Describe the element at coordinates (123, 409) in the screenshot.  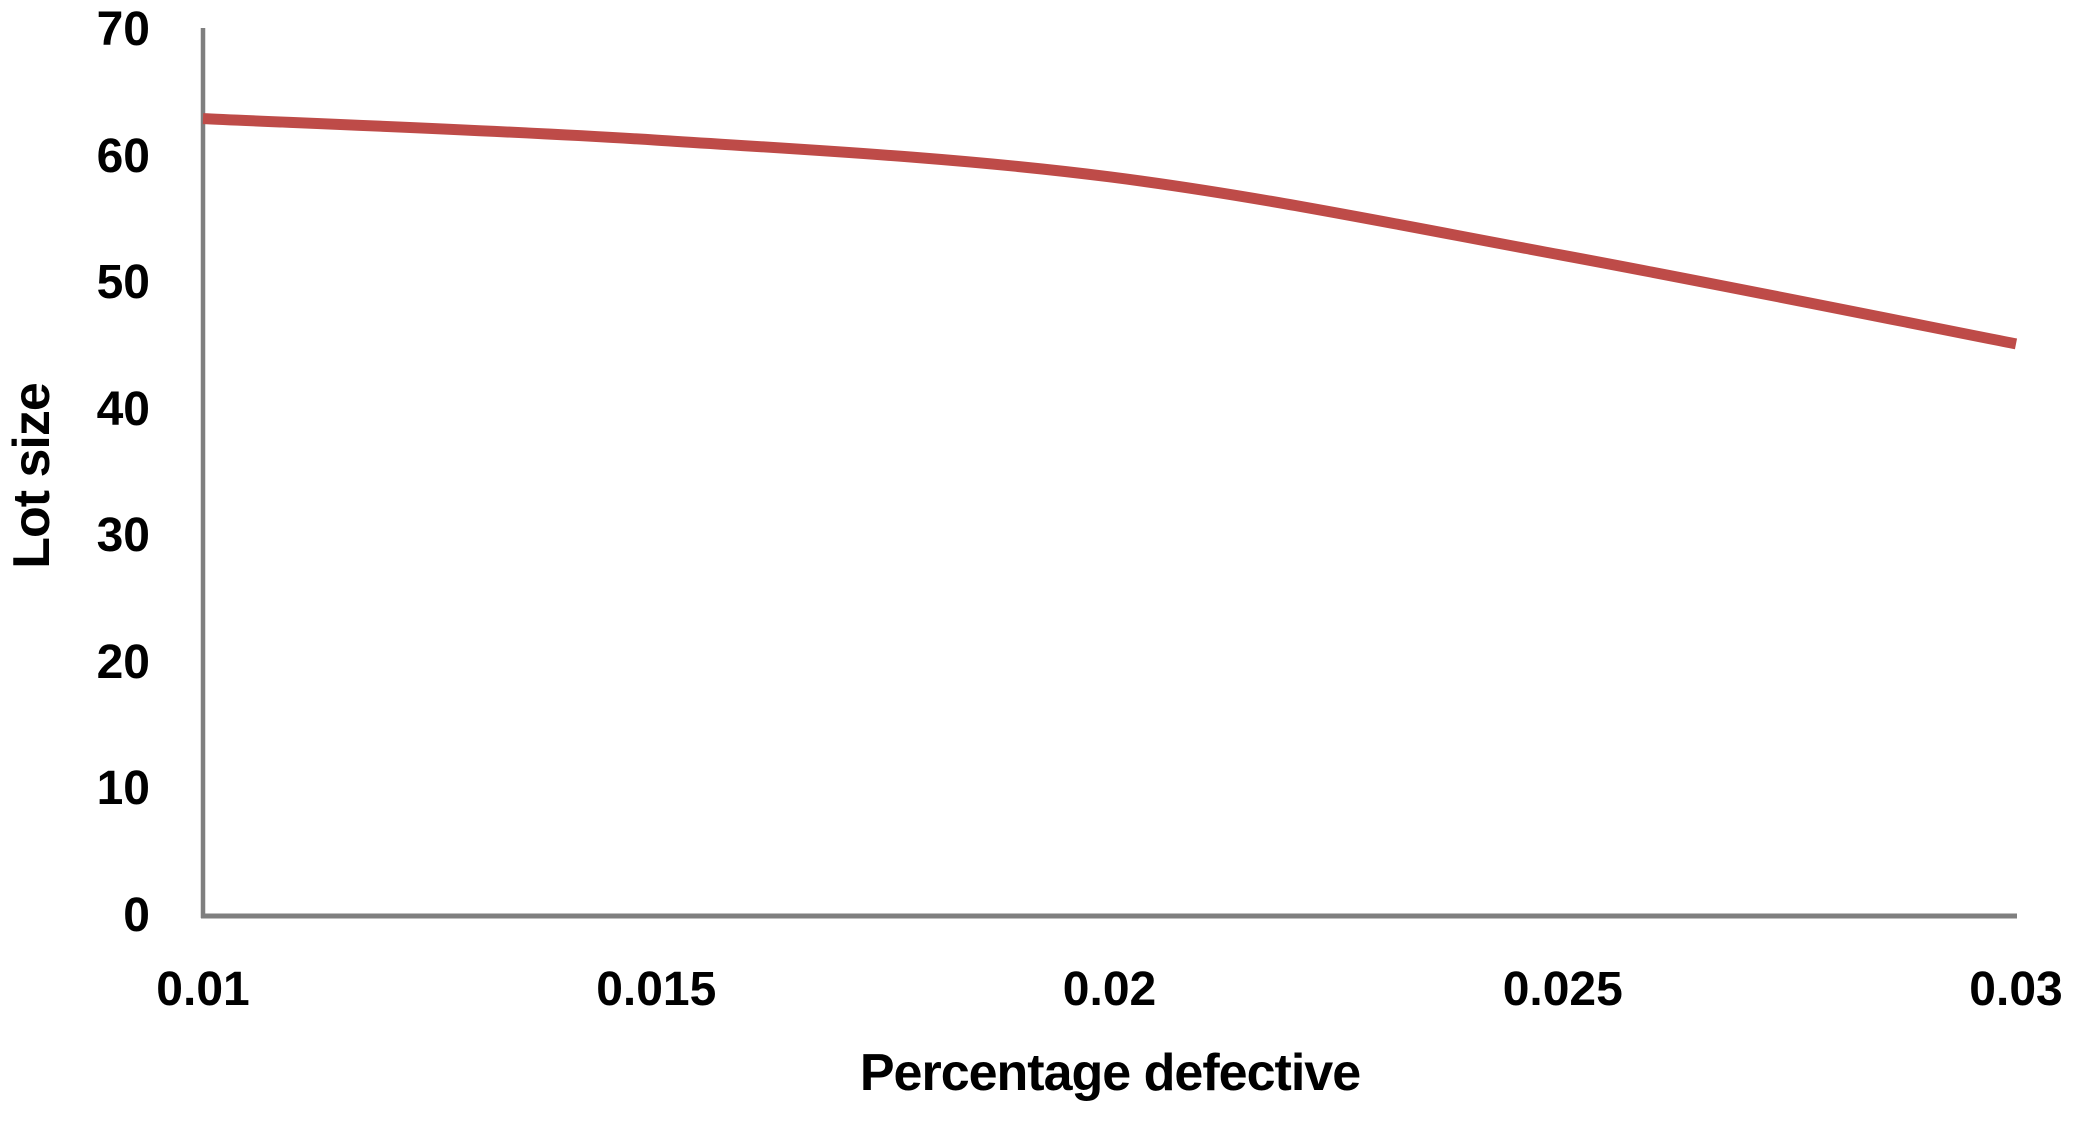
I see `y-tick-label: 40` at that location.